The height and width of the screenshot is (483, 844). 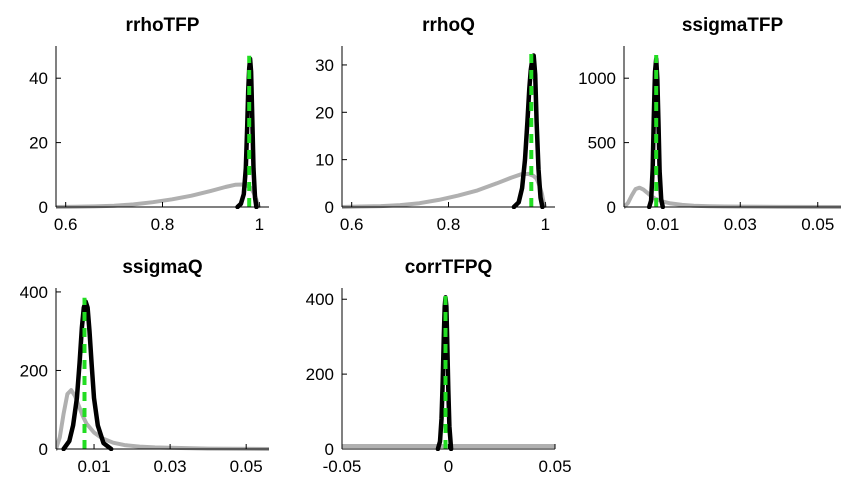 What do you see at coordinates (733, 25) in the screenshot?
I see `subplot-title: ssigmaTFP` at bounding box center [733, 25].